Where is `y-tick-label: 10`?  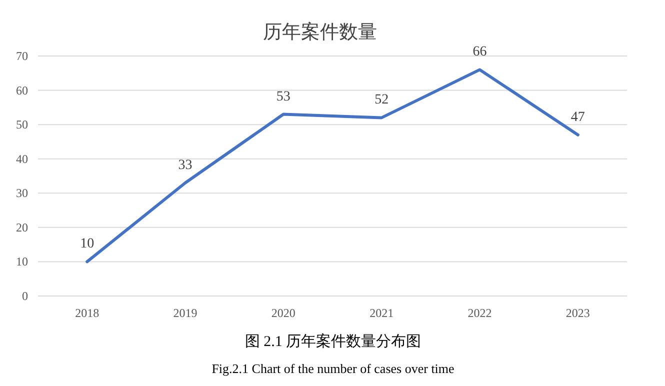 y-tick-label: 10 is located at coordinates (22, 261).